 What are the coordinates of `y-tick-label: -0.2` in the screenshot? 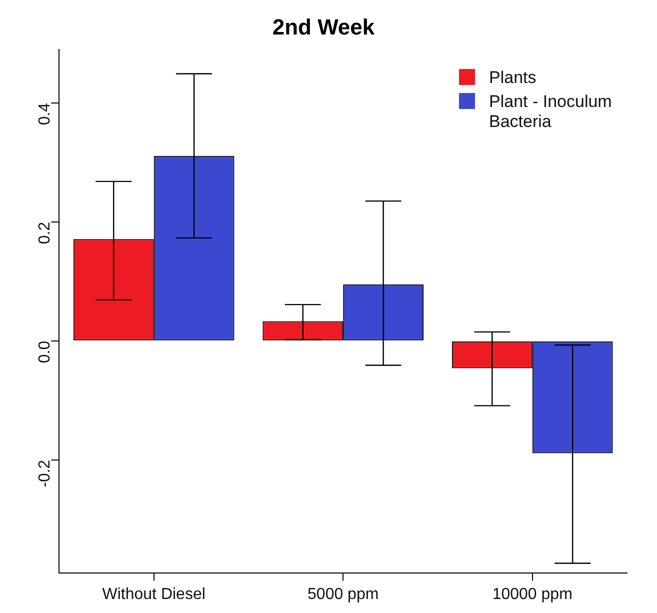 It's located at (45, 474).